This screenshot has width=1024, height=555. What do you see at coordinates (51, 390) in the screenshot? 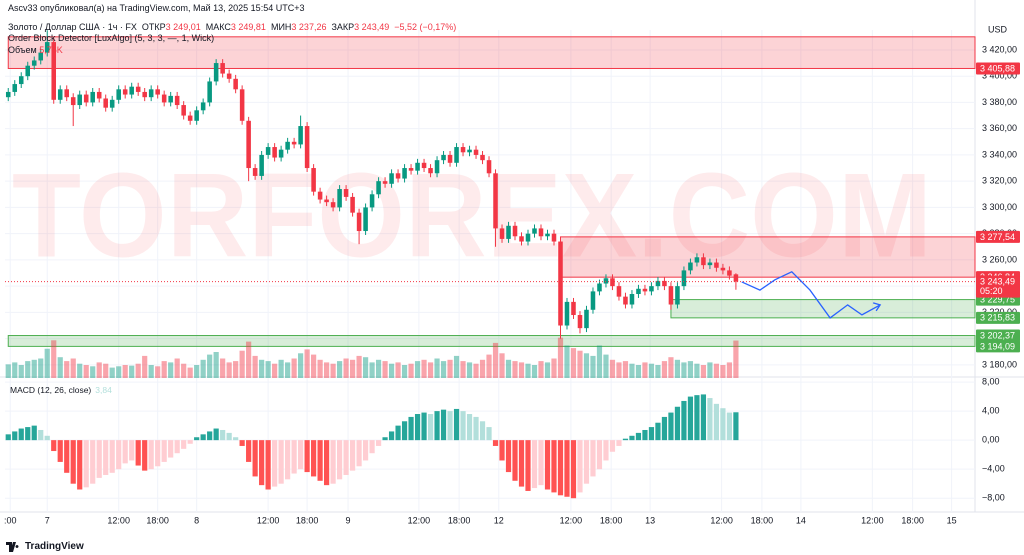
I see `macd-title: MACD (12, 26, close)` at bounding box center [51, 390].